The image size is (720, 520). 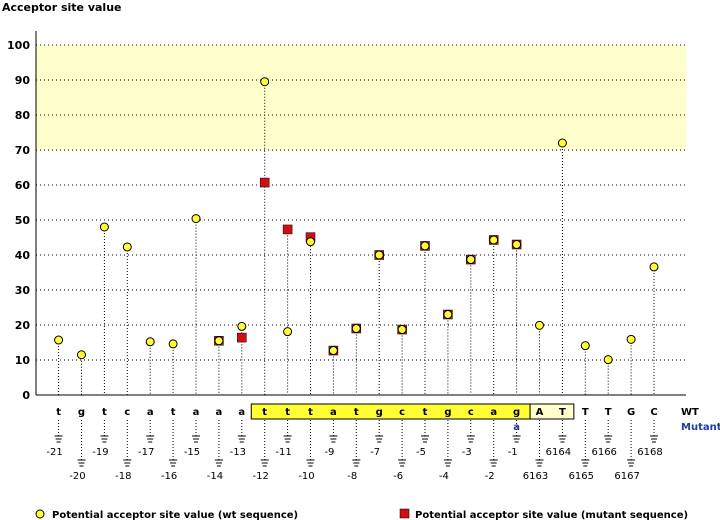 I want to click on y-tick-label: 100, so click(x=18, y=45).